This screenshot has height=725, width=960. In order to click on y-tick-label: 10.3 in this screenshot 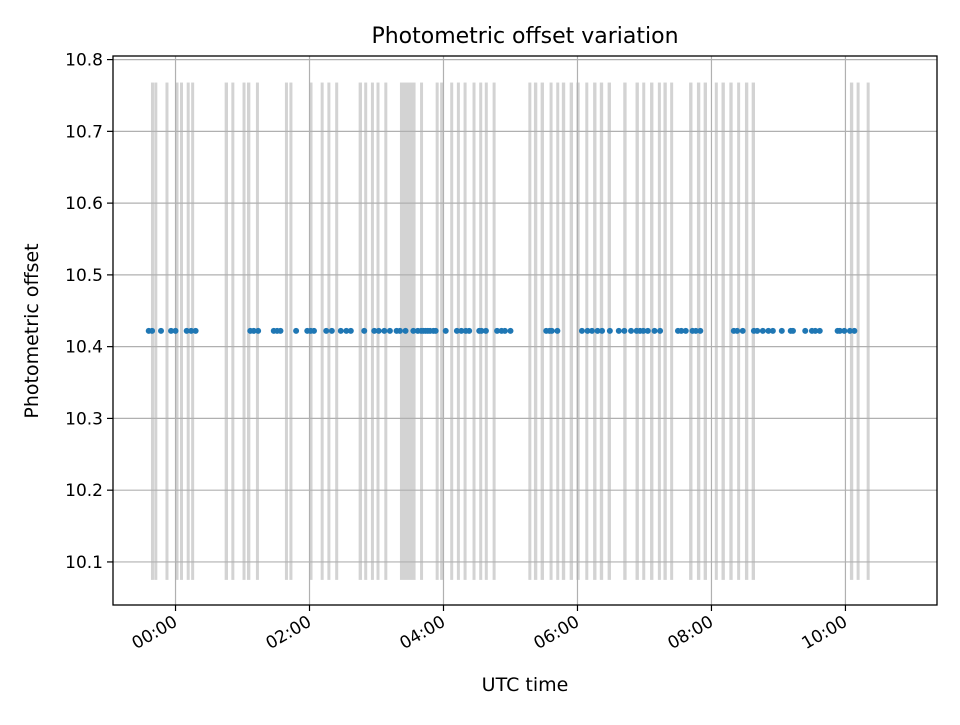, I will do `click(84, 419)`.